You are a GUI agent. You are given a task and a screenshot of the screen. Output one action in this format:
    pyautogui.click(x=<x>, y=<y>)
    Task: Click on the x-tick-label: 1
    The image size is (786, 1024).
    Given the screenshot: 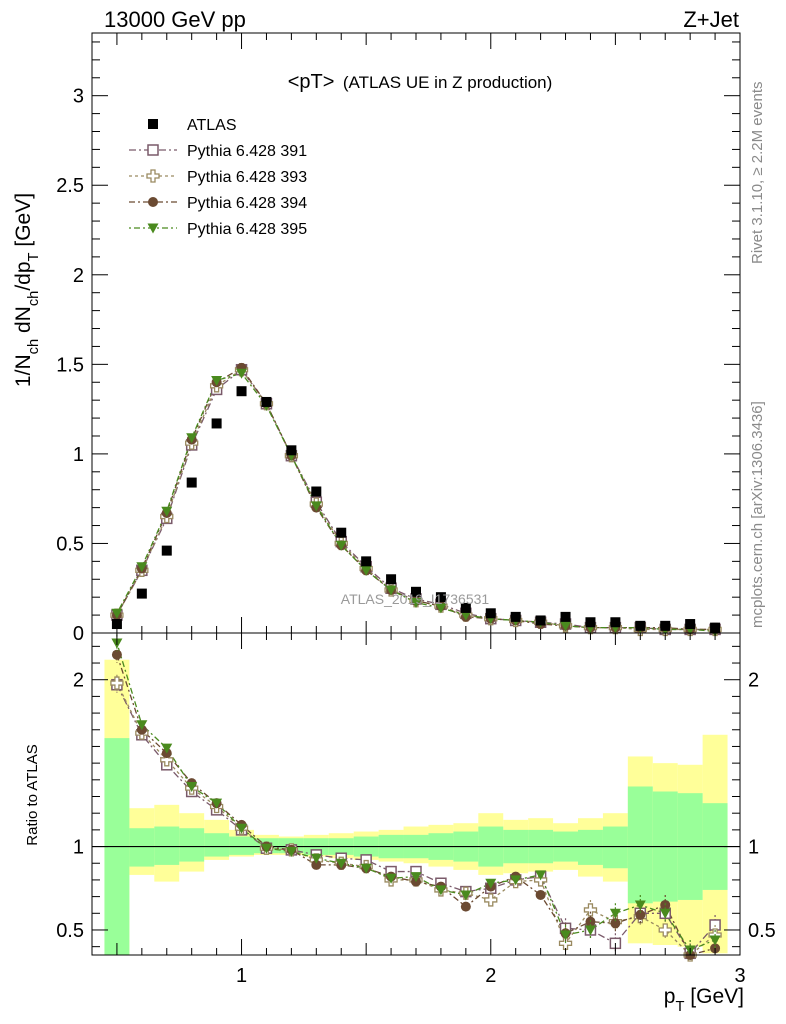 What is the action you would take?
    pyautogui.click(x=241, y=976)
    